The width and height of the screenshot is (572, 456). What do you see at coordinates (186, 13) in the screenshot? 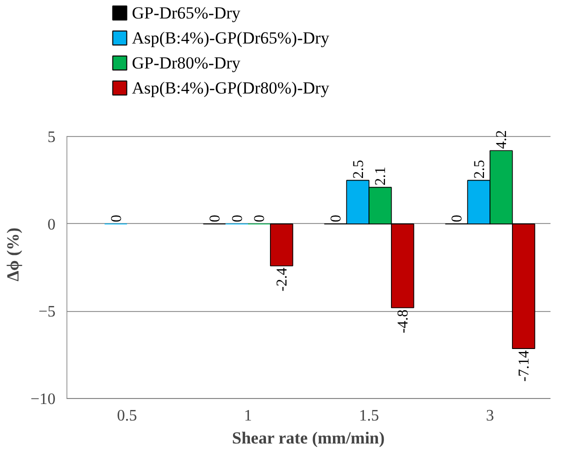
I see `legend-label: GP-Dr65%-Dry` at bounding box center [186, 13].